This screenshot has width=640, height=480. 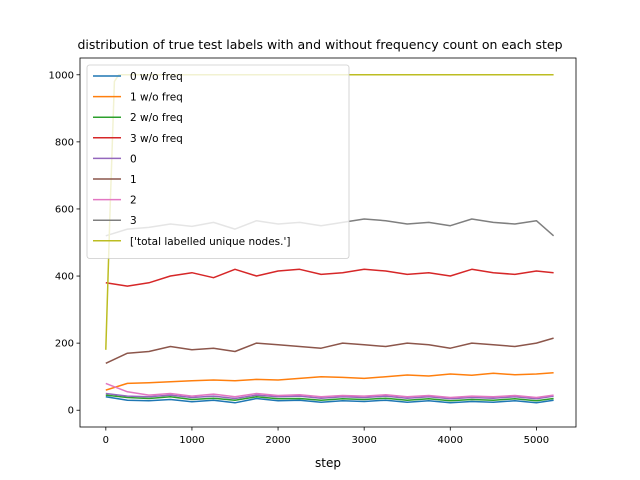 What do you see at coordinates (156, 98) in the screenshot?
I see `legend-label-1: 1 w/o freq` at bounding box center [156, 98].